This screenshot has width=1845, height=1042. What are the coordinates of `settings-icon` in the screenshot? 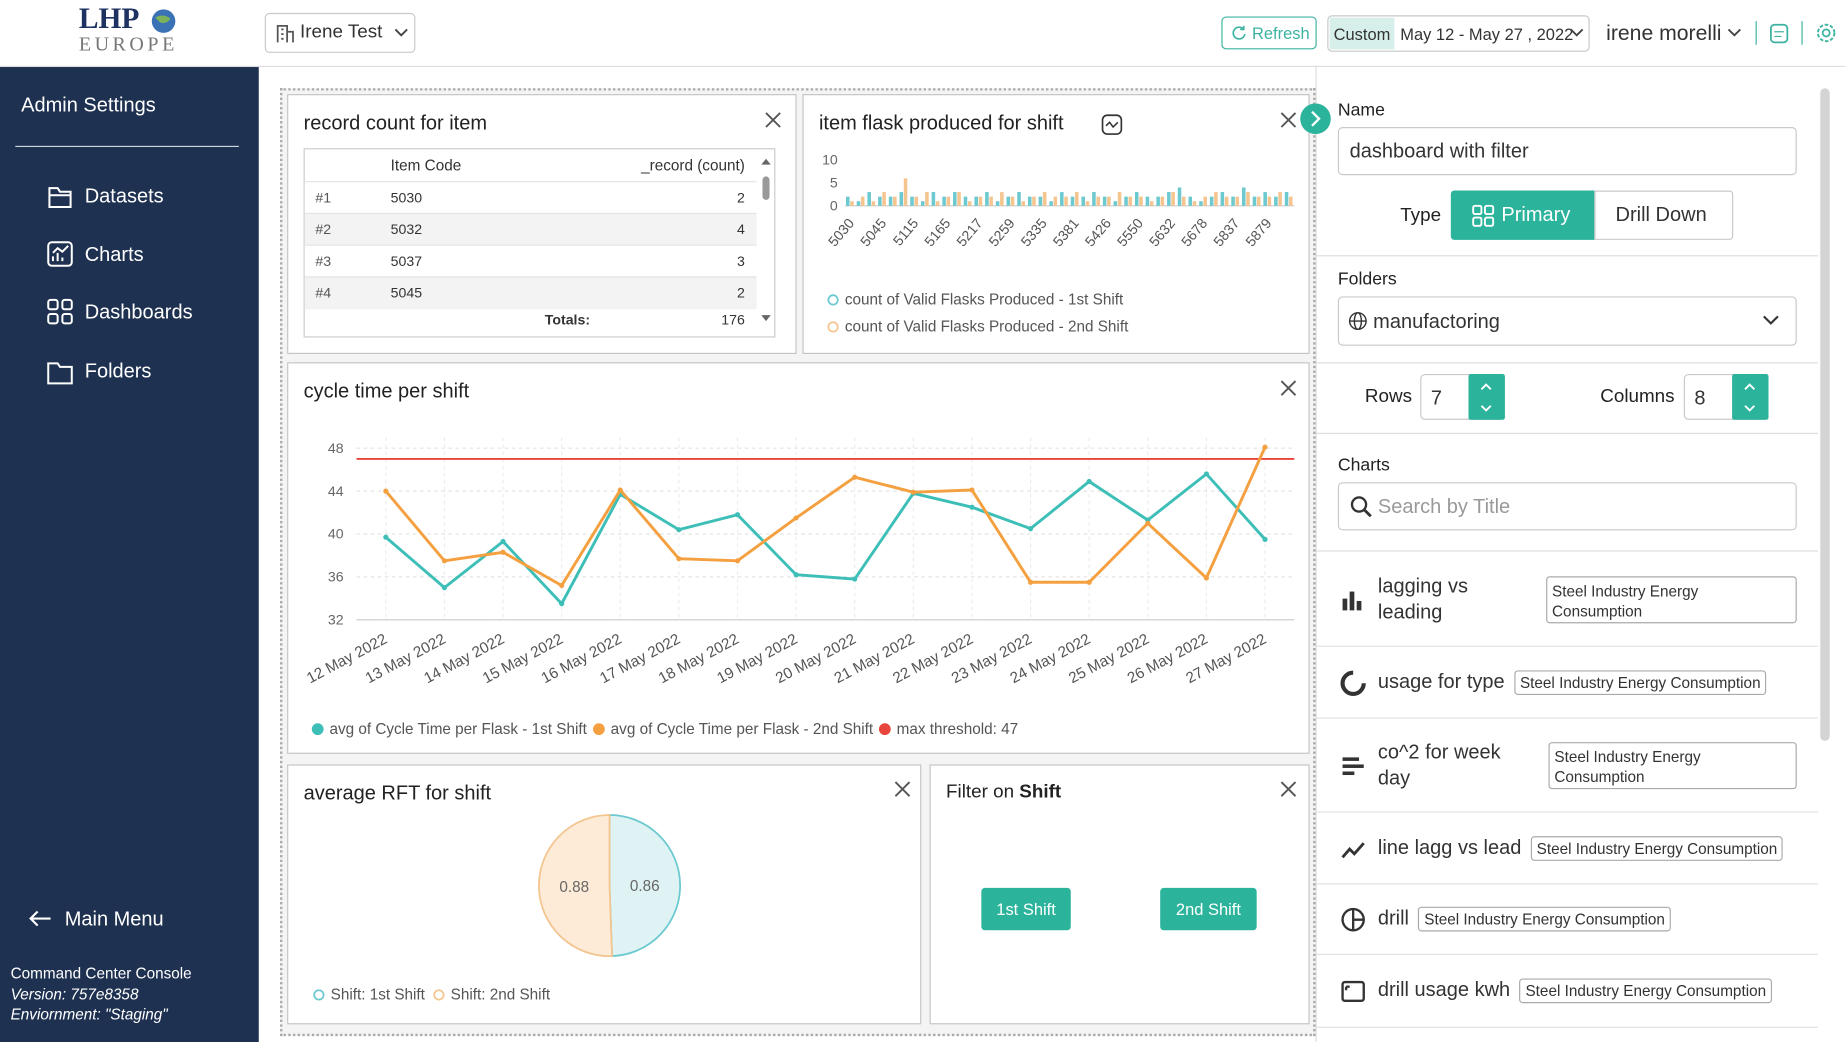 It's located at (1826, 33).